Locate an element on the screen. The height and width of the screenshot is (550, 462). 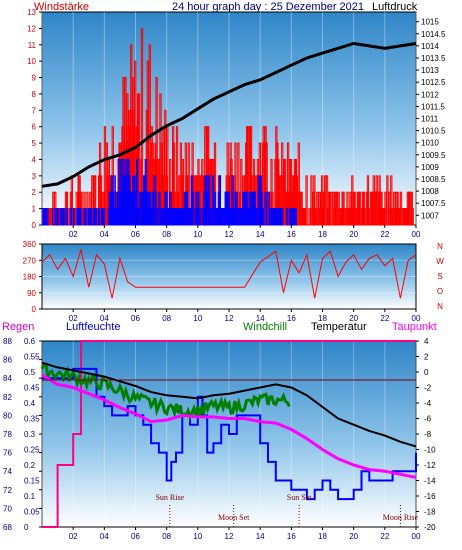
wind-tick-label: 9 is located at coordinates (34, 78).